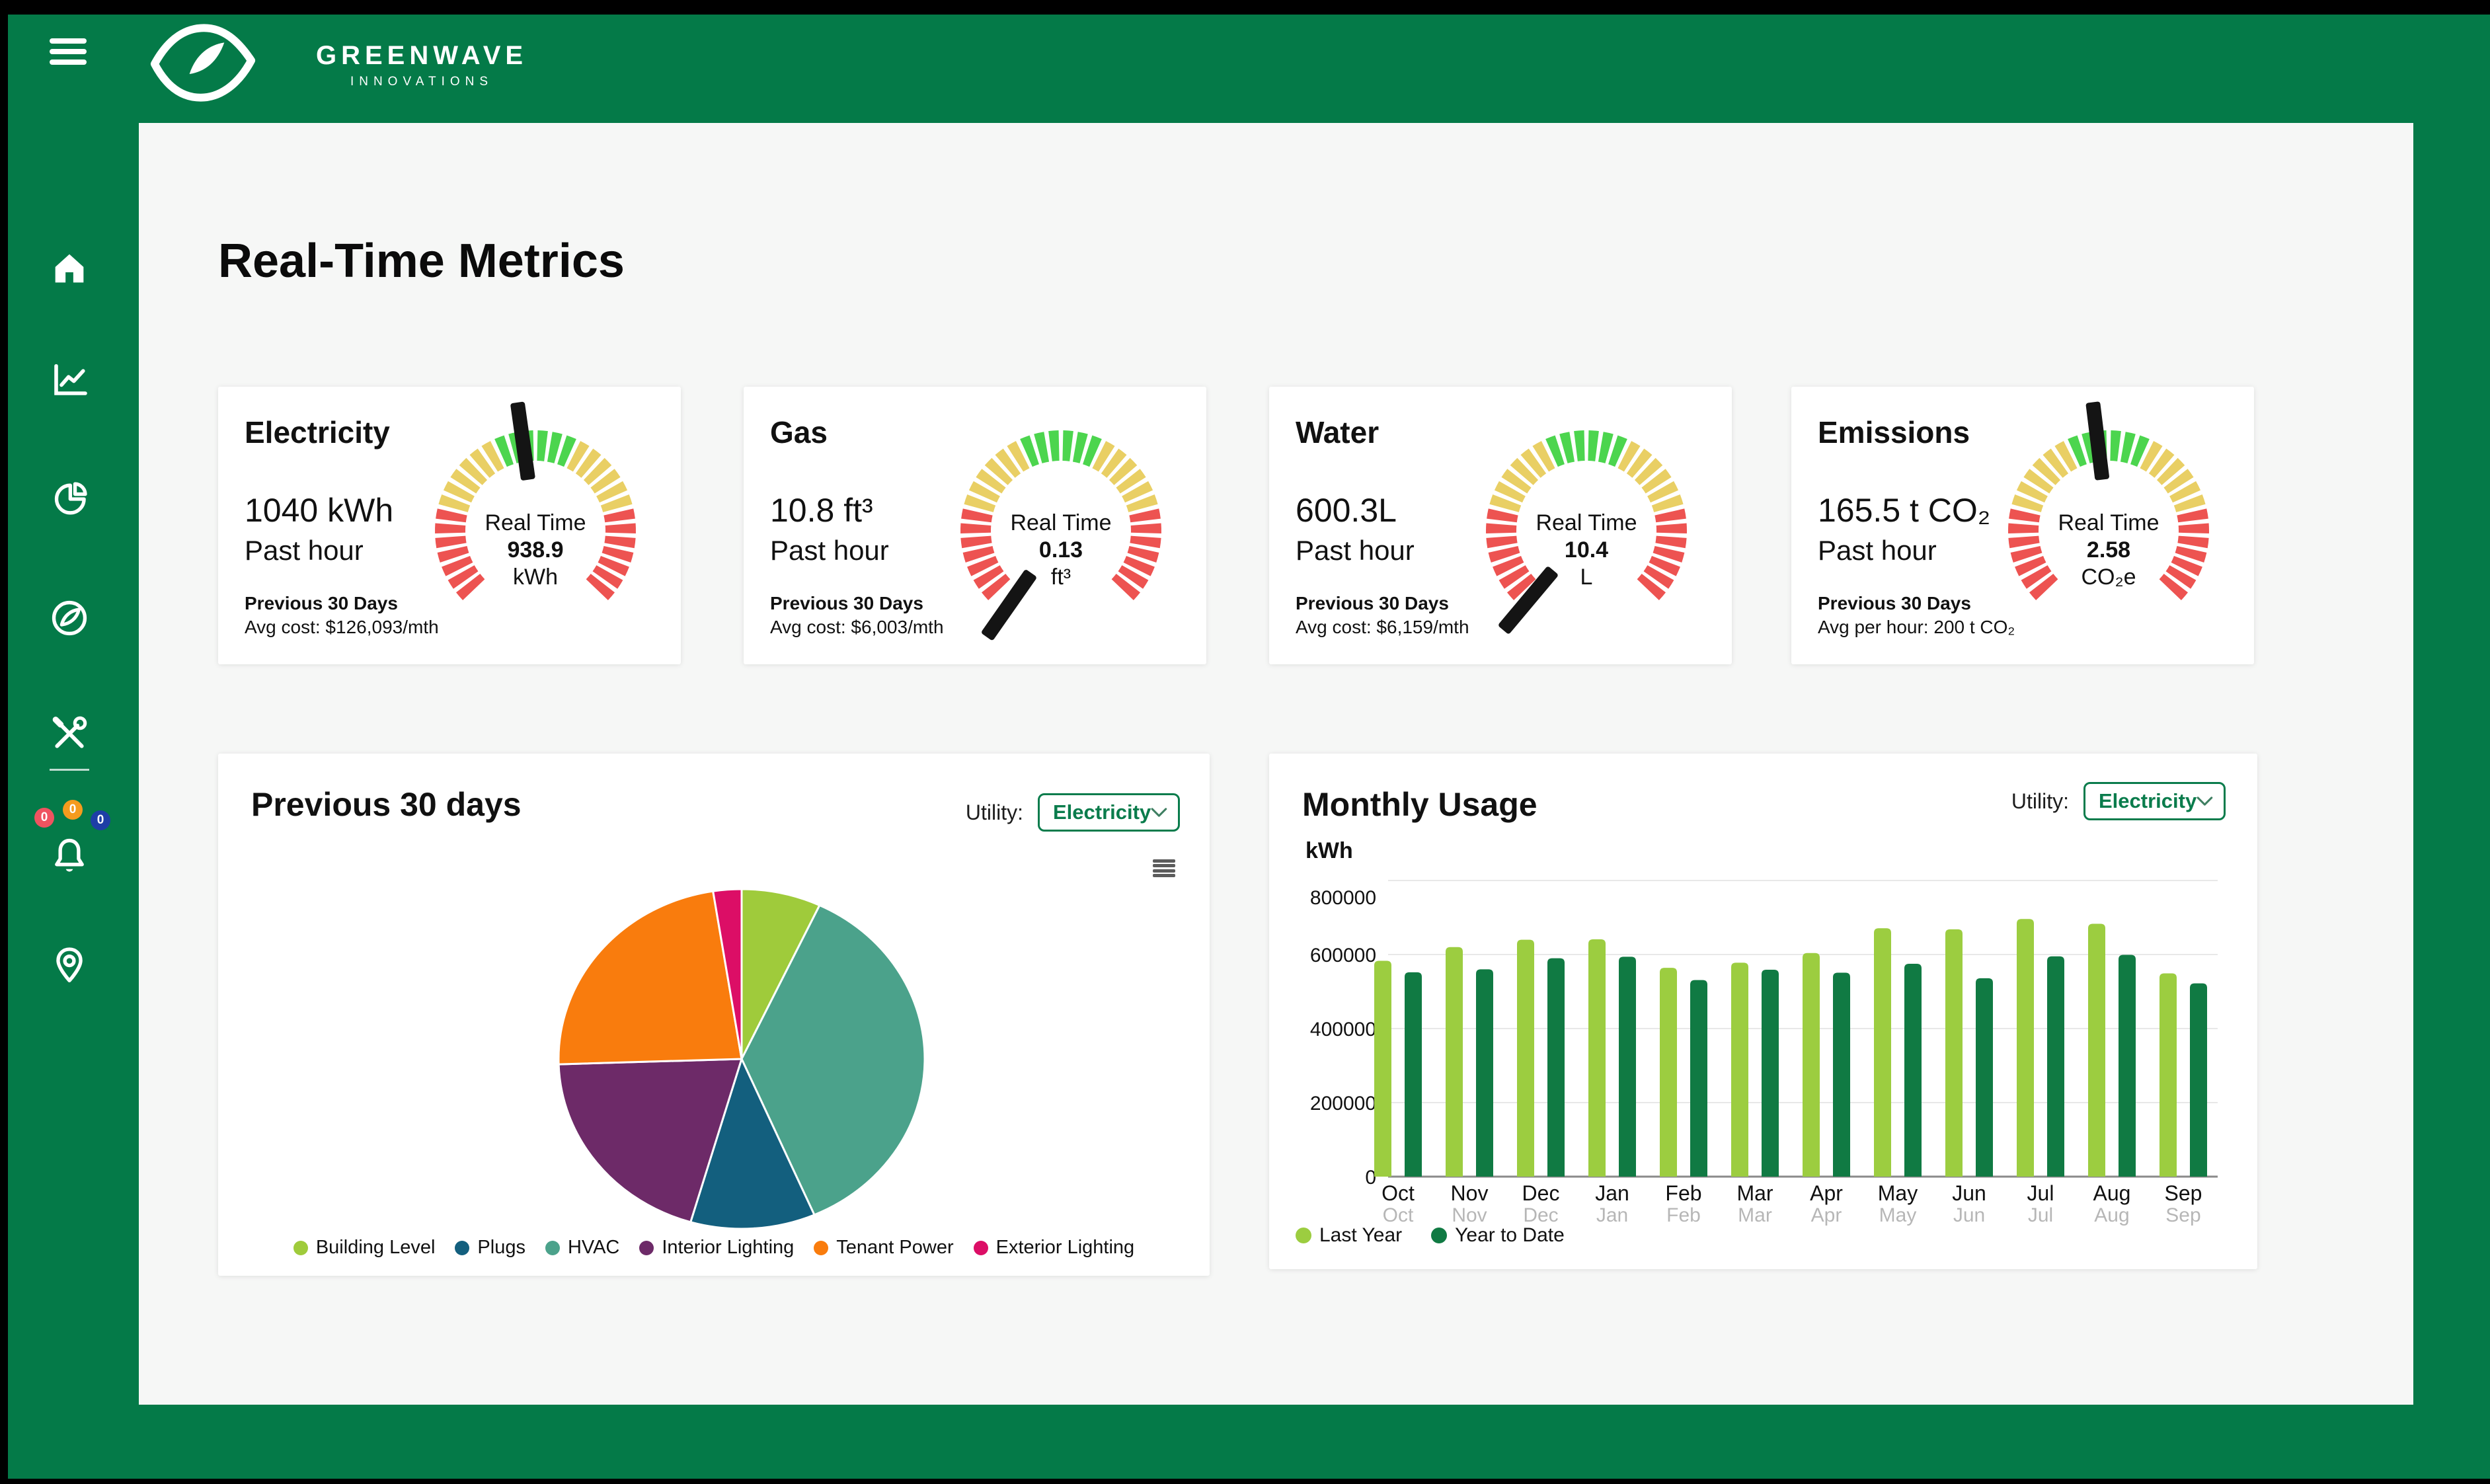 This screenshot has height=1484, width=2490. I want to click on legend-item-last-year: Last Year, so click(1349, 1235).